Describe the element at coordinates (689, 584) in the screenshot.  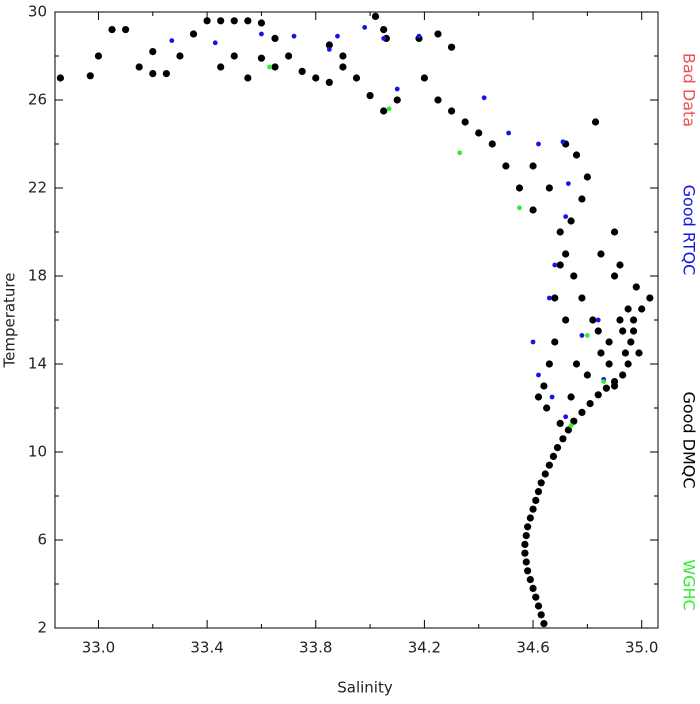
I see `legend-label: WGHC` at that location.